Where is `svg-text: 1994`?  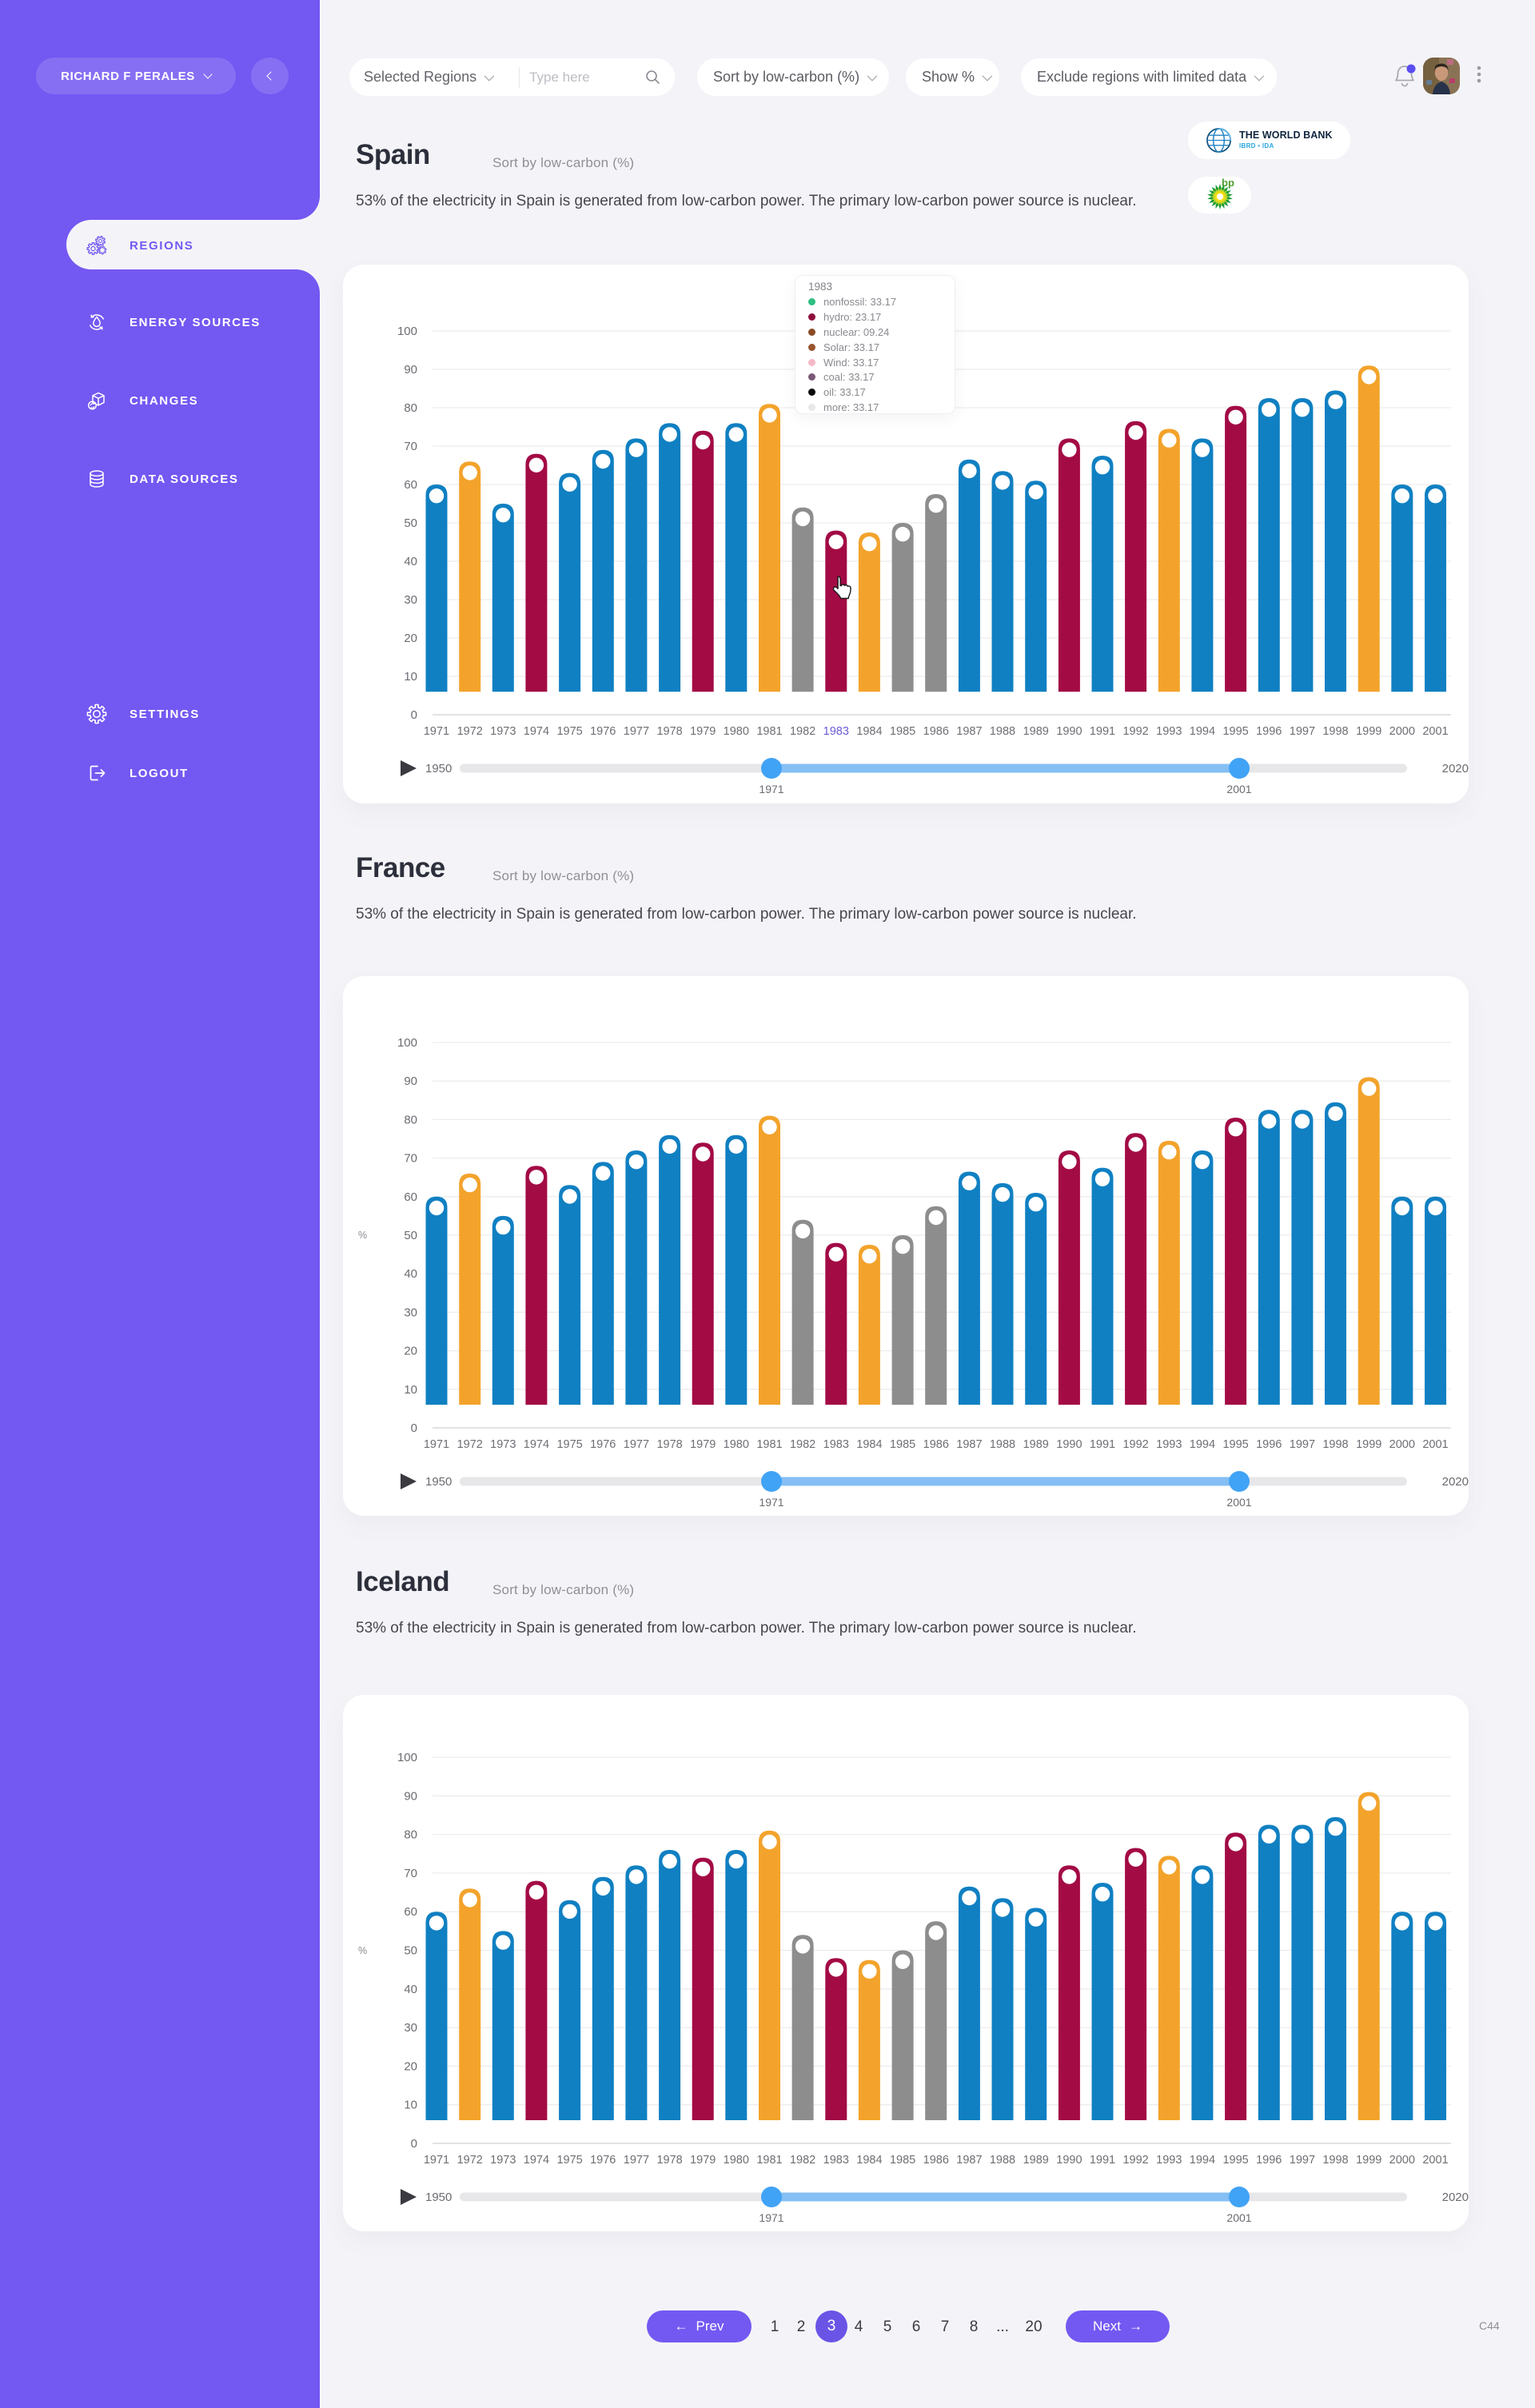 svg-text: 1994 is located at coordinates (1202, 1444).